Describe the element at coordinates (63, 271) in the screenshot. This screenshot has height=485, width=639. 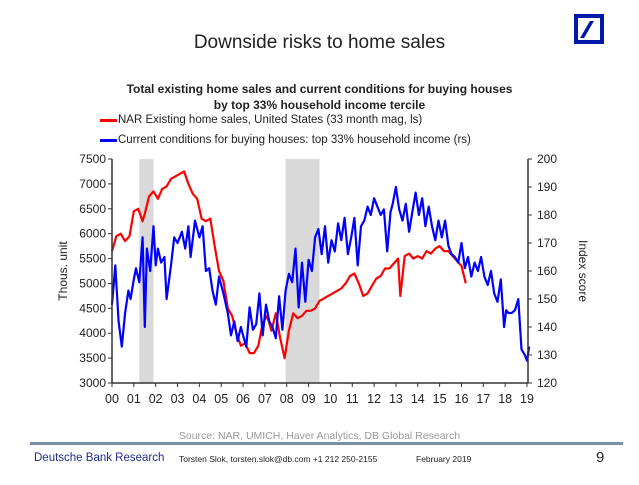
I see `y-axis-label-left: Thous. unit` at that location.